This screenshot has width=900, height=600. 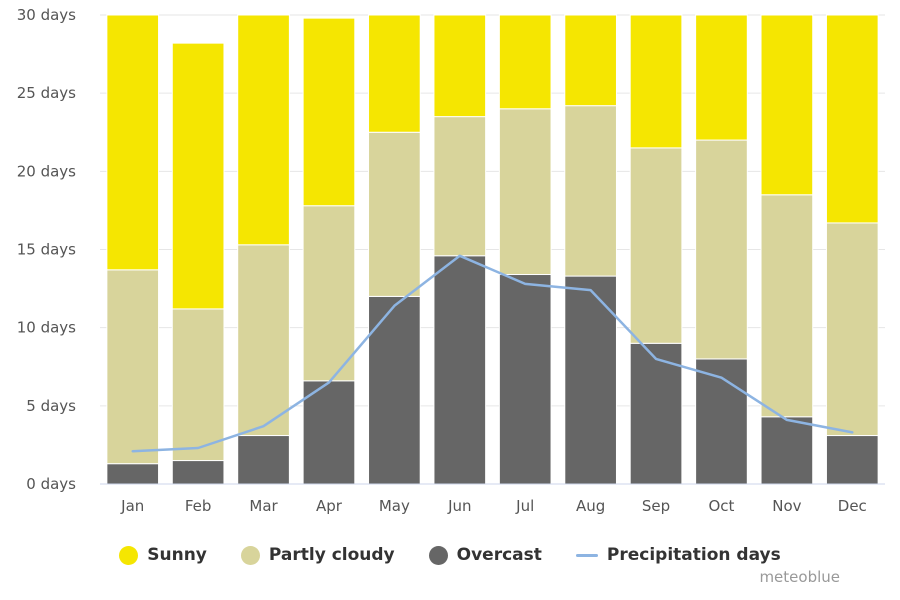 What do you see at coordinates (459, 506) in the screenshot?
I see `x-tick-label: Jun` at bounding box center [459, 506].